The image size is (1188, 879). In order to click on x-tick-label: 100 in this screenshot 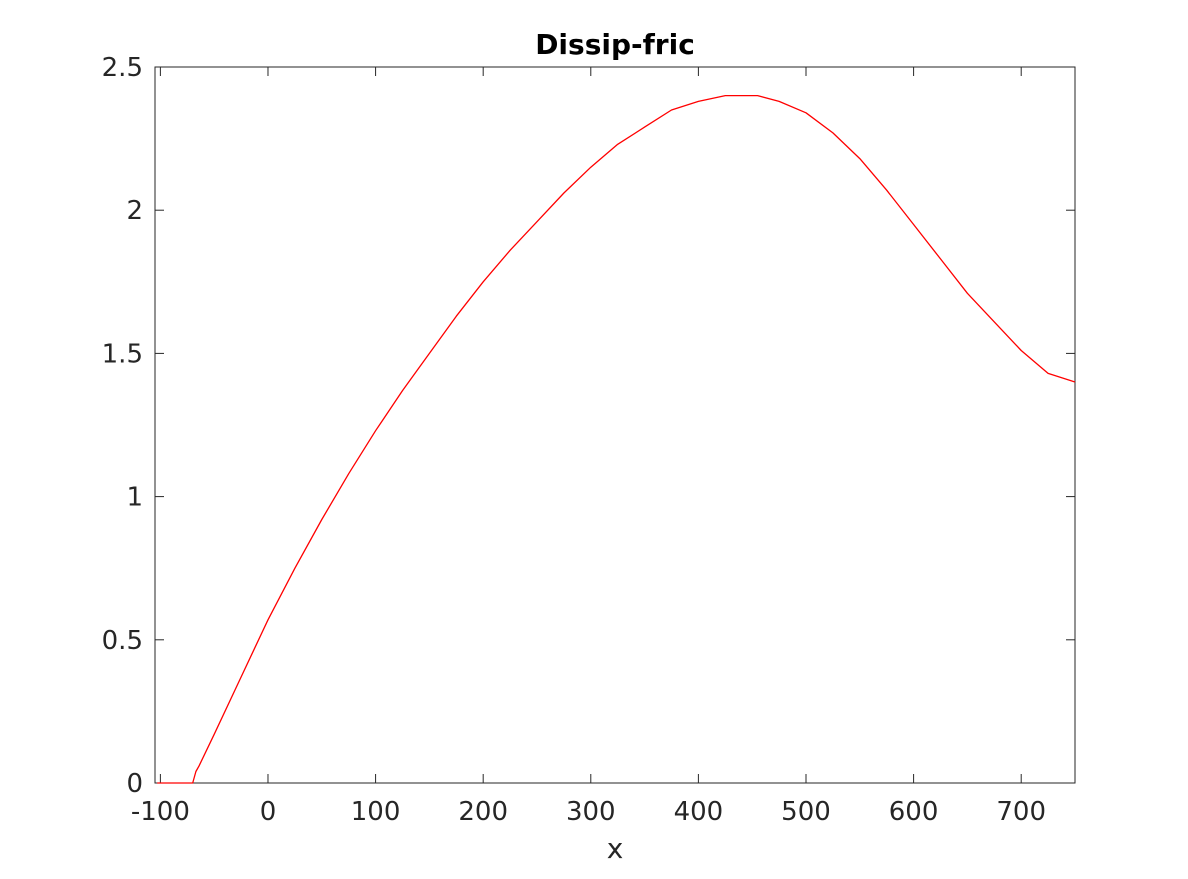, I will do `click(376, 812)`.